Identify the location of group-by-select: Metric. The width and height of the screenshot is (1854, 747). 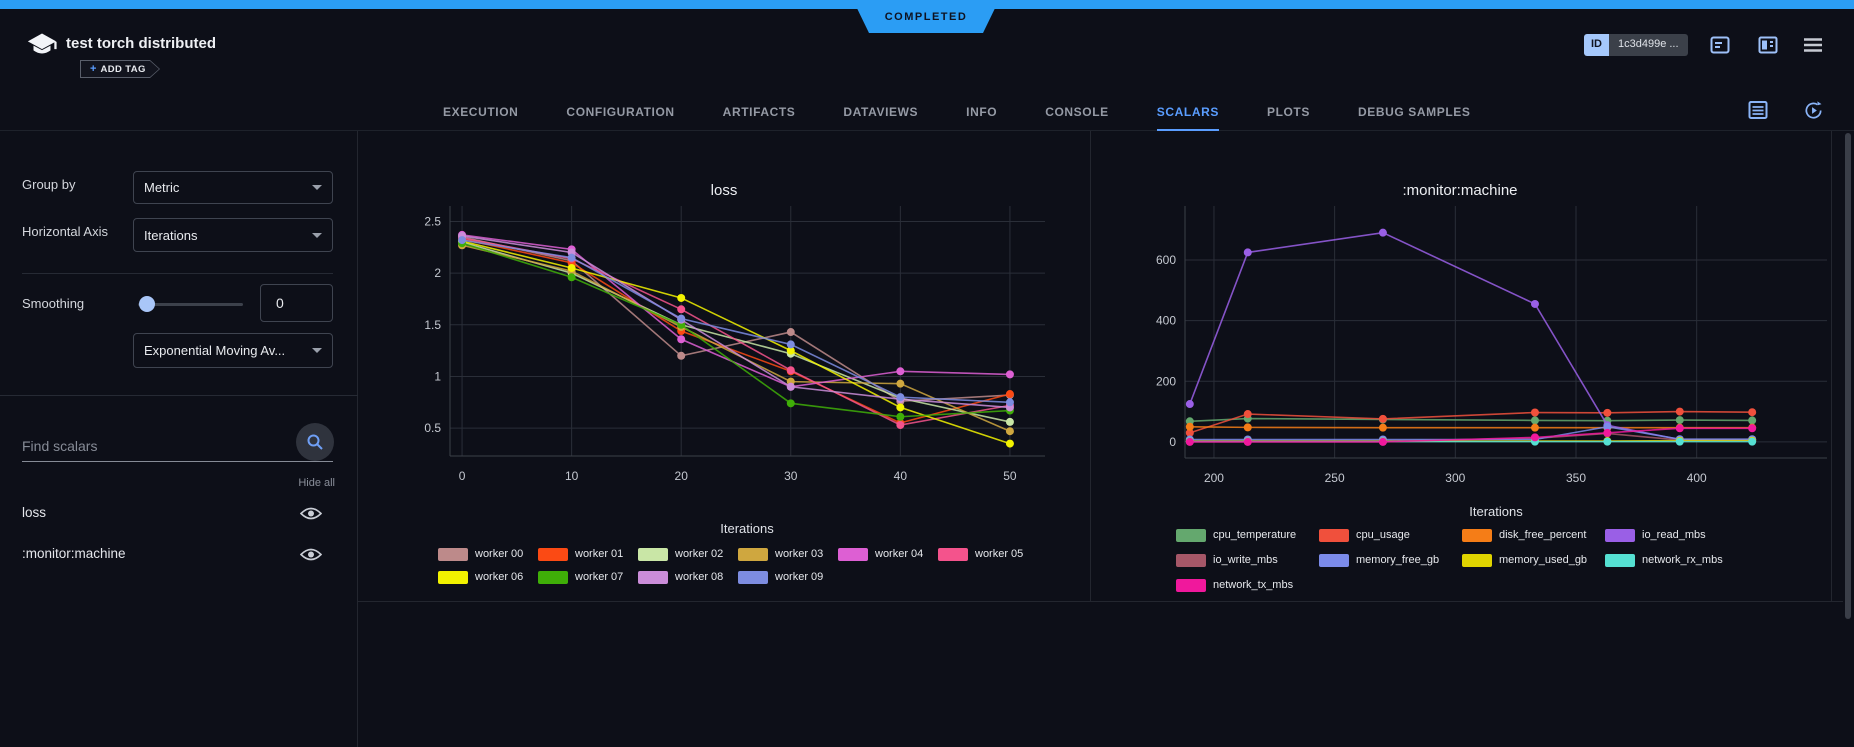
(233, 187).